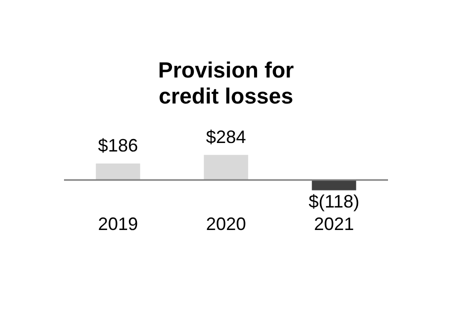  Describe the element at coordinates (334, 224) in the screenshot. I see `x-tick-label: 2021` at that location.